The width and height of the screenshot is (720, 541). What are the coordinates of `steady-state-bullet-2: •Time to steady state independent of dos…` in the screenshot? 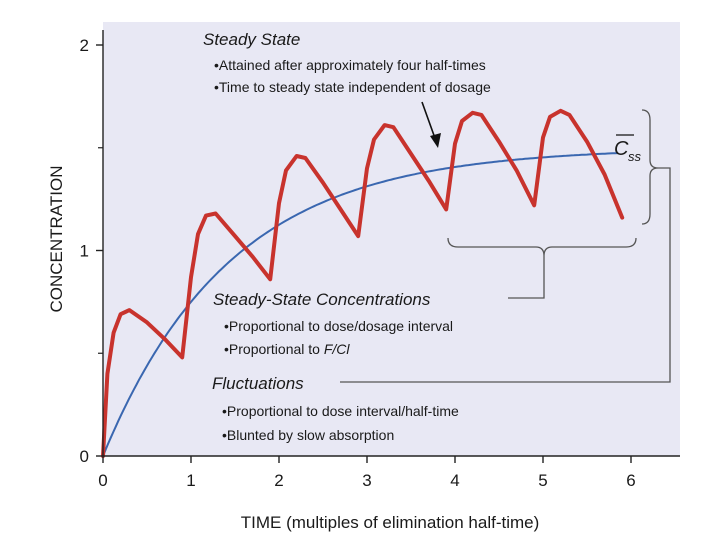 It's located at (352, 87).